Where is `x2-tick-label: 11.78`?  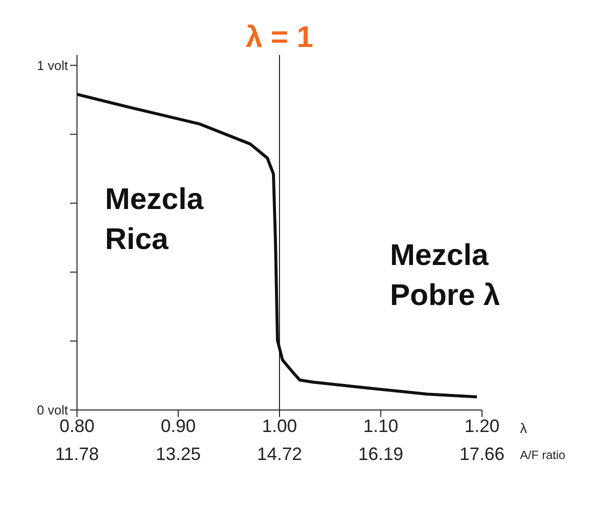 x2-tick-label: 11.78 is located at coordinates (77, 454).